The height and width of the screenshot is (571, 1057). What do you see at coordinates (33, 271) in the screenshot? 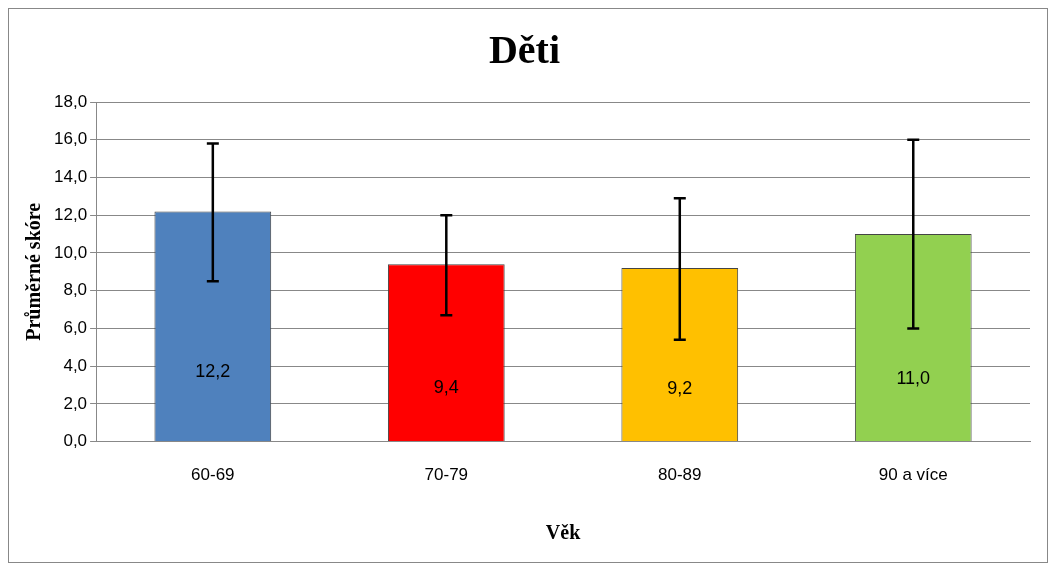
I see `y-axis-title: Průměrné skóre` at bounding box center [33, 271].